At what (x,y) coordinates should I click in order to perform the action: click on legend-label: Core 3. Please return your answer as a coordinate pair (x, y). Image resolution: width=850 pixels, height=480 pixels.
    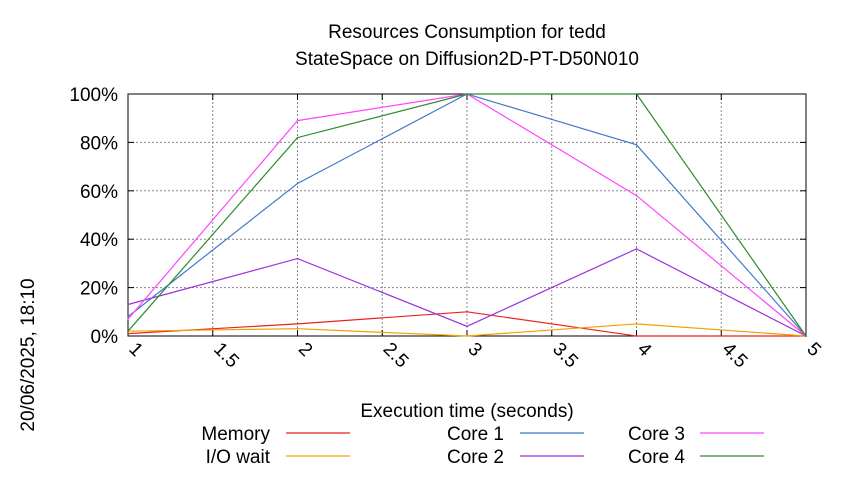
    Looking at the image, I should click on (656, 434).